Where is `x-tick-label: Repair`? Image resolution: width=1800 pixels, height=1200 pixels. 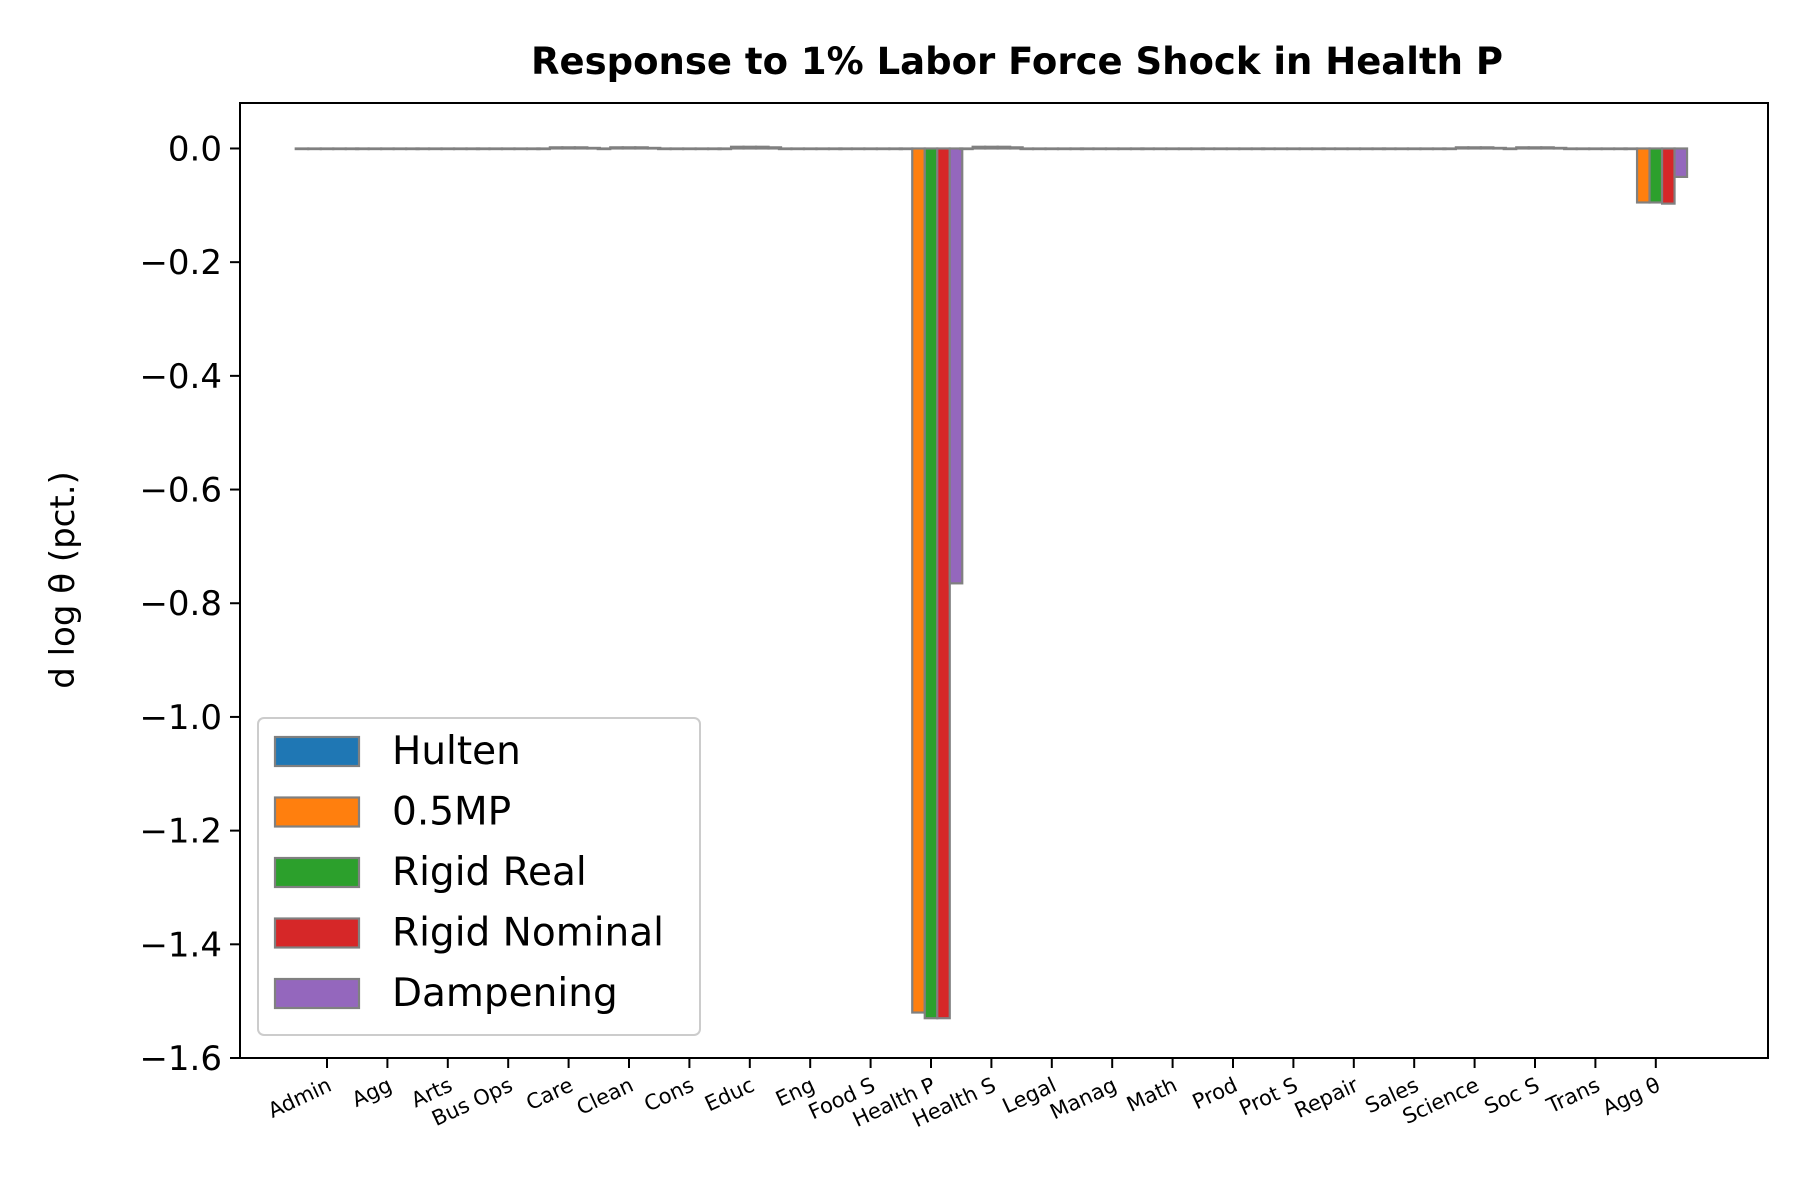
x-tick-label: Repair is located at coordinates (1326, 1098).